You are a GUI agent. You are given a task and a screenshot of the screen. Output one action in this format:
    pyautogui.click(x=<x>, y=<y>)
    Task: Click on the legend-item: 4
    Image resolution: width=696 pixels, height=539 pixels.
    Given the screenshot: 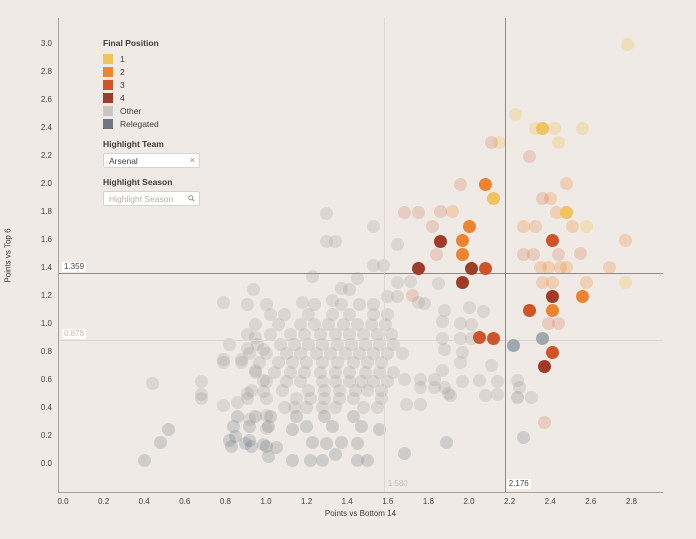 What is the action you would take?
    pyautogui.click(x=163, y=97)
    